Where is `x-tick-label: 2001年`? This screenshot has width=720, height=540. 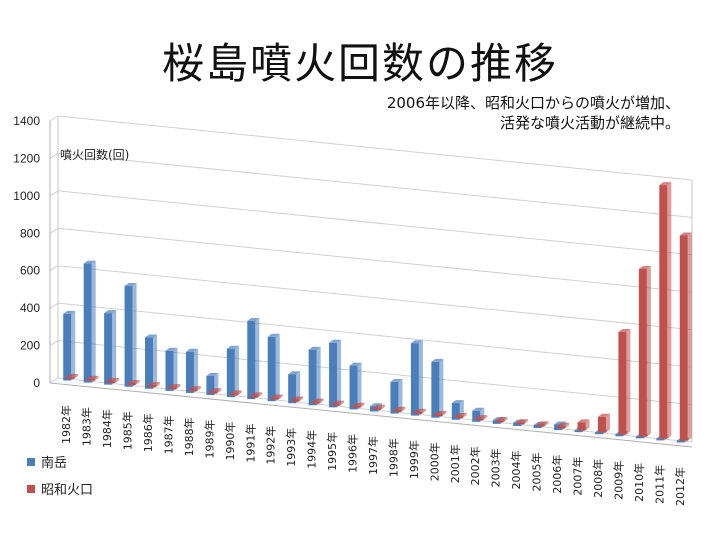 x-tick-label: 2001年 is located at coordinates (455, 463).